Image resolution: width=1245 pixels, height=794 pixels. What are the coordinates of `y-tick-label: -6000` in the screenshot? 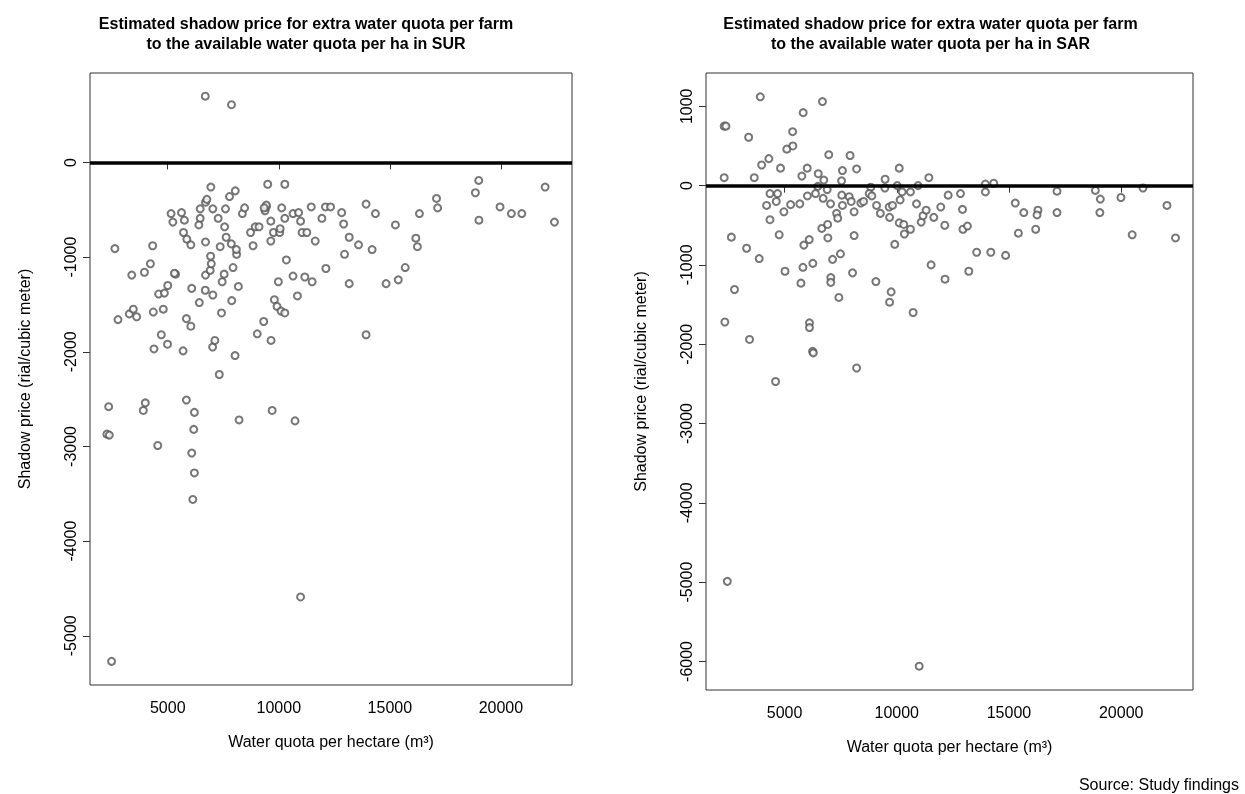 It's located at (686, 661).